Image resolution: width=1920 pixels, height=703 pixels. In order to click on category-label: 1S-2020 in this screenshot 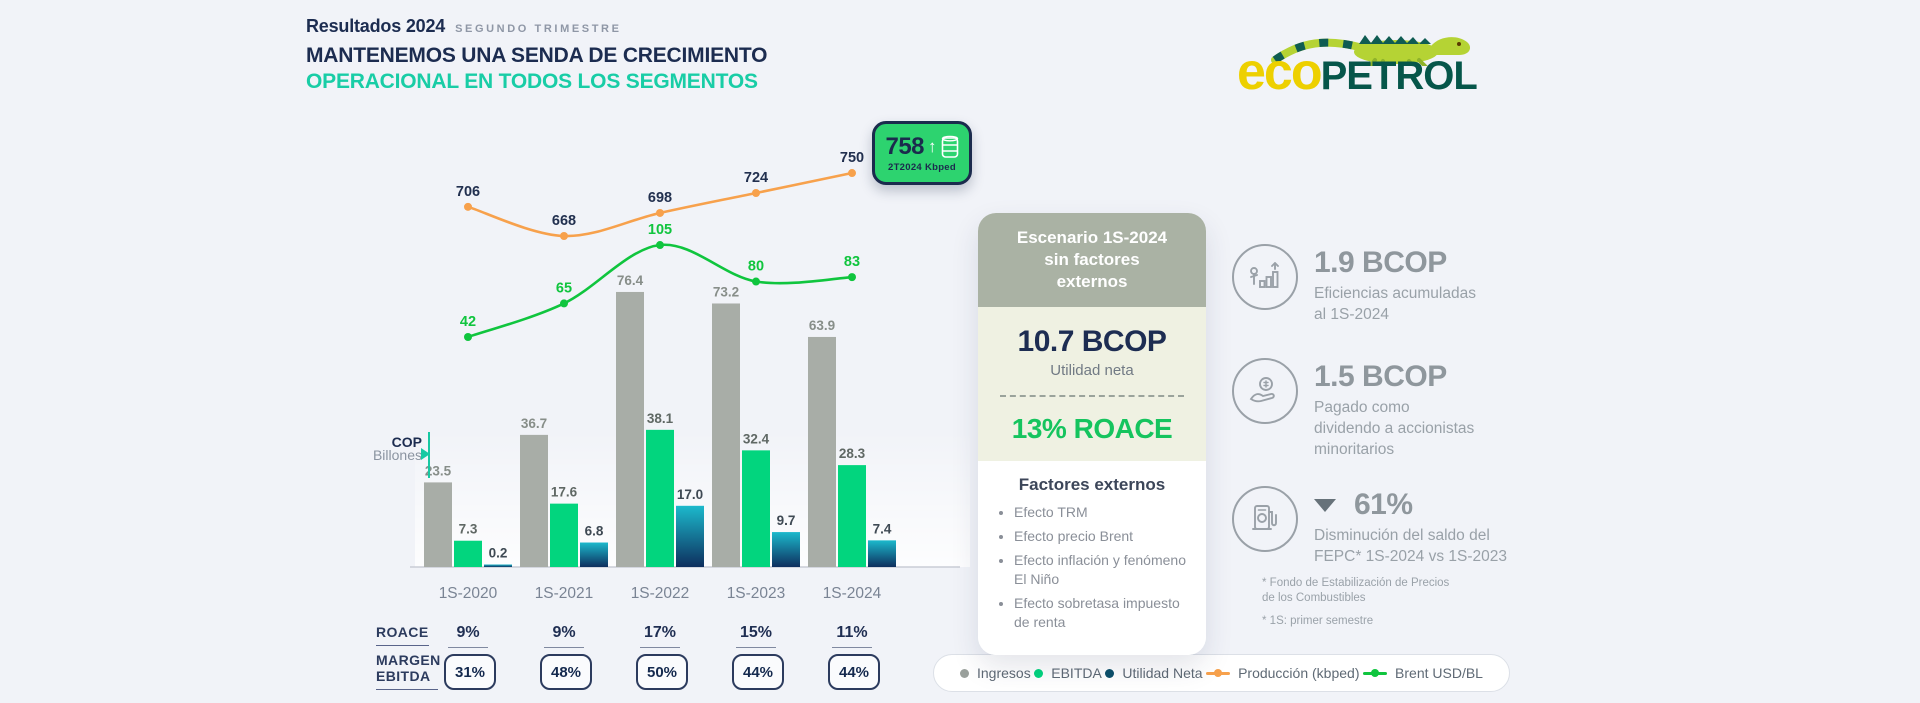, I will do `click(468, 593)`.